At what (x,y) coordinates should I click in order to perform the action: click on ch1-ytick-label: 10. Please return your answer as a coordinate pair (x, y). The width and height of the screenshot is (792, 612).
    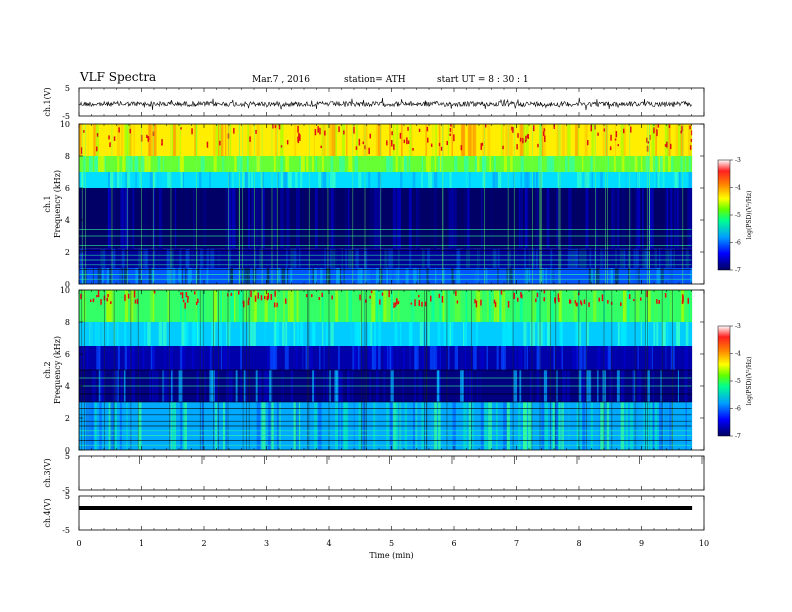
    Looking at the image, I should click on (65, 124).